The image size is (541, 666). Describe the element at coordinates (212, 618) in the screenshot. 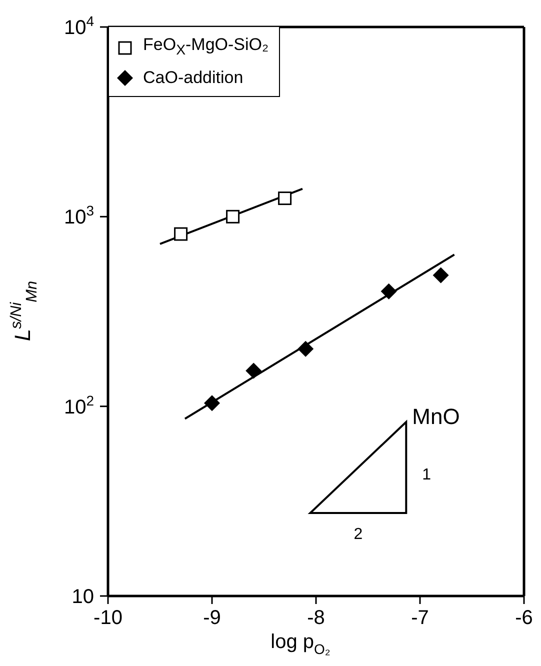

I see `x-tick-label: -9` at that location.